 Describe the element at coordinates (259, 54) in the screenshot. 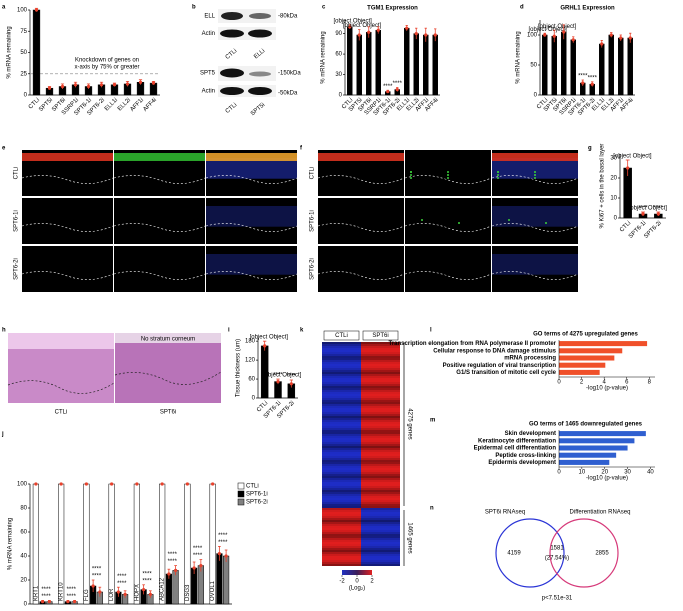

I see `lane-label: ELLi` at that location.